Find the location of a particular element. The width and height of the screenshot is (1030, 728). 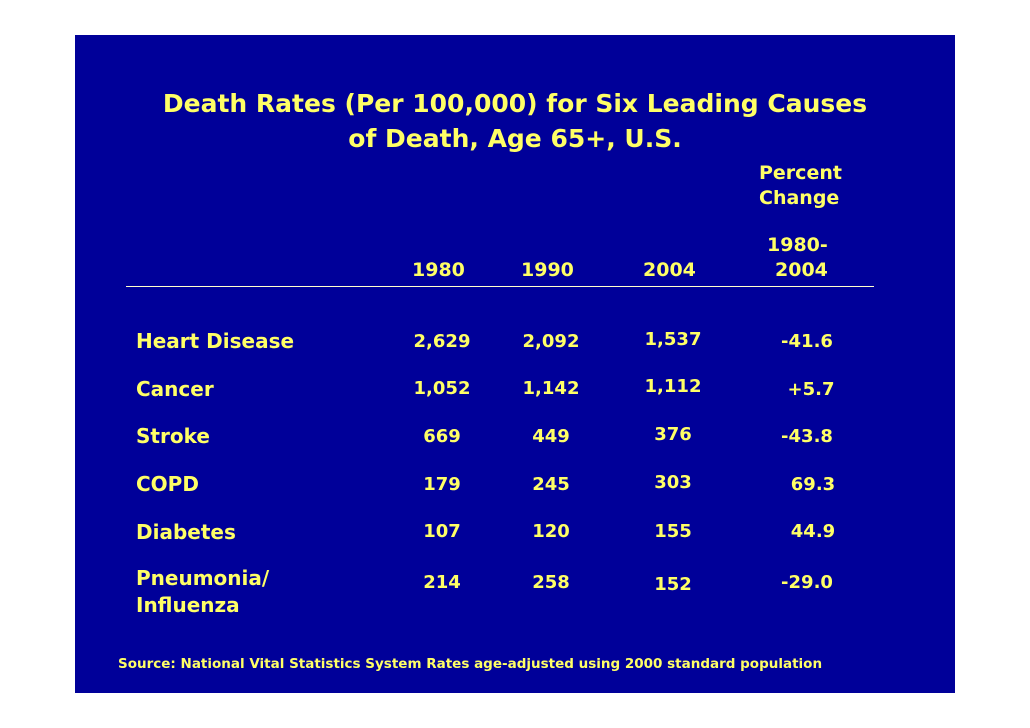

column-header-1980: 1980 is located at coordinates (438, 270).